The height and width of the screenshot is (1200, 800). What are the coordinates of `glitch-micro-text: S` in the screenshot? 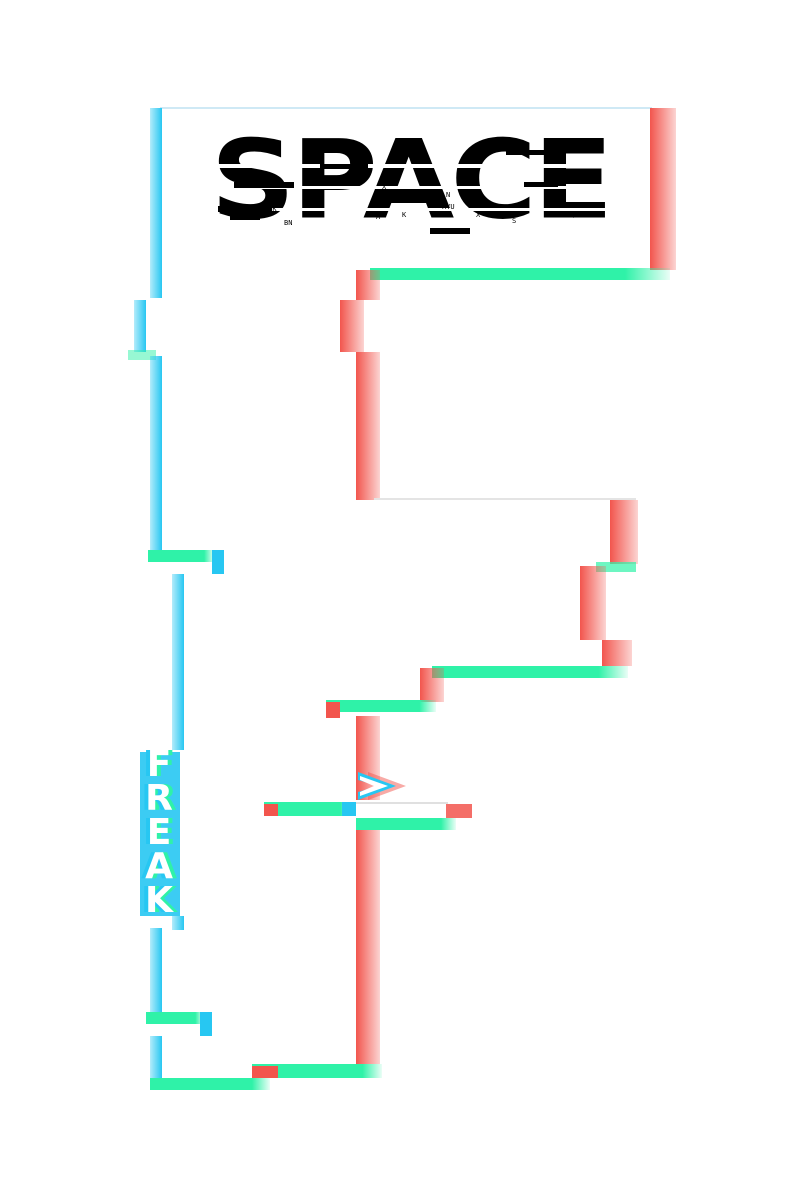 It's located at (514, 221).